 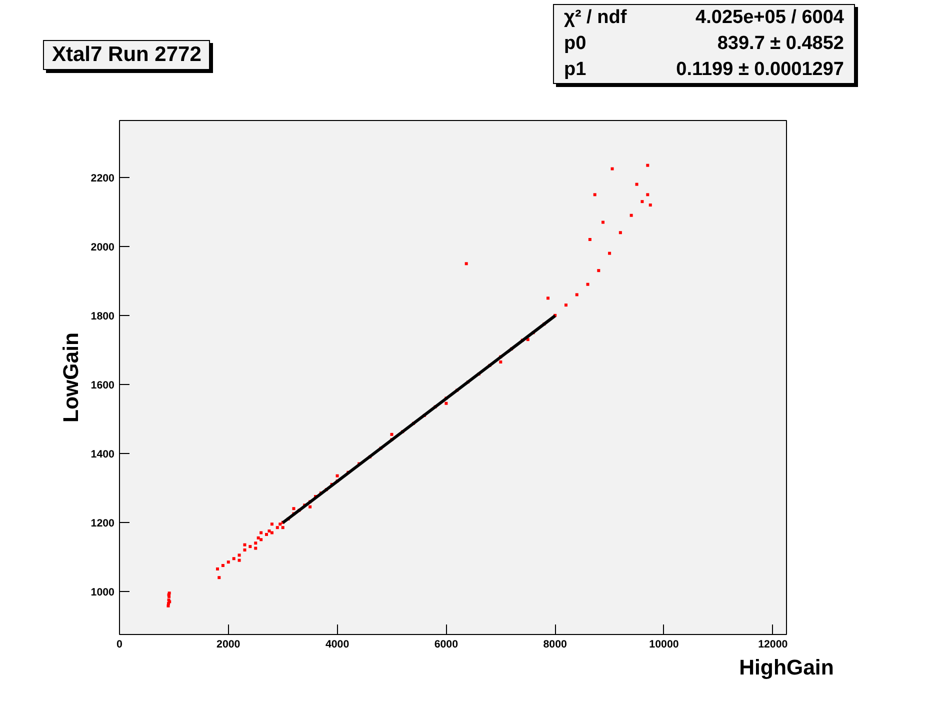 What do you see at coordinates (446, 644) in the screenshot?
I see `x-tick-label: 6000` at bounding box center [446, 644].